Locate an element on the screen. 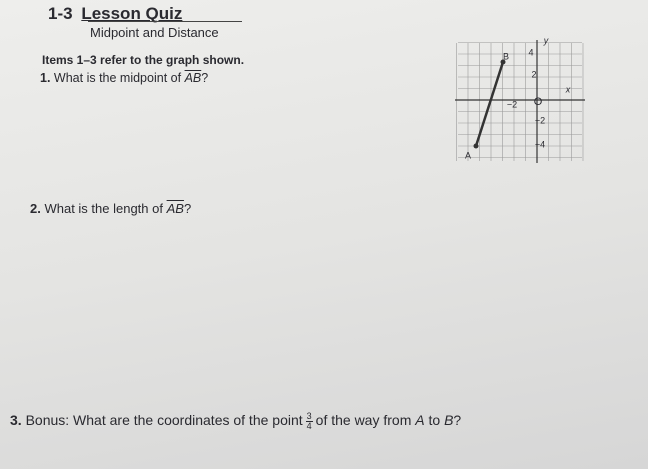 Image resolution: width=648 pixels, height=469 pixels. heading: 1-3 Lesson Quiz is located at coordinates (115, 14).